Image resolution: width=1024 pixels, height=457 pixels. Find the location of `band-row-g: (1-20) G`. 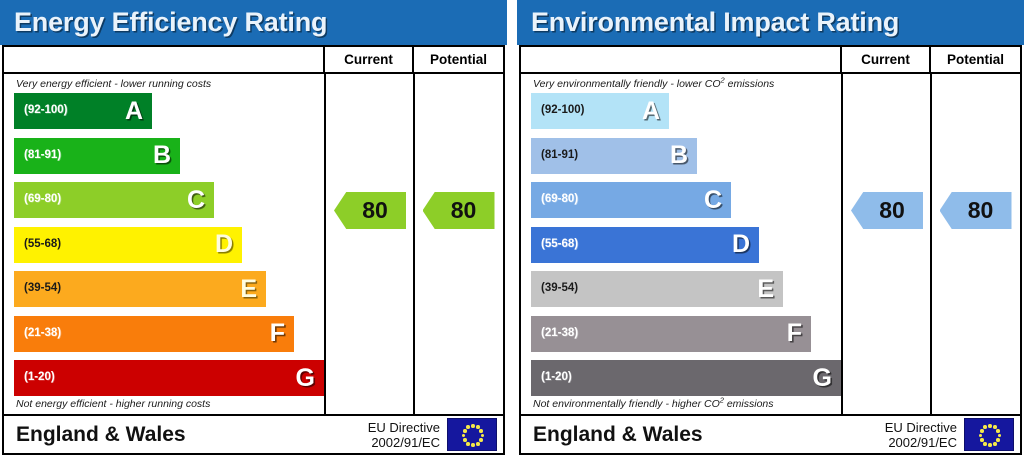

band-row-g: (1-20) G is located at coordinates (164, 378).